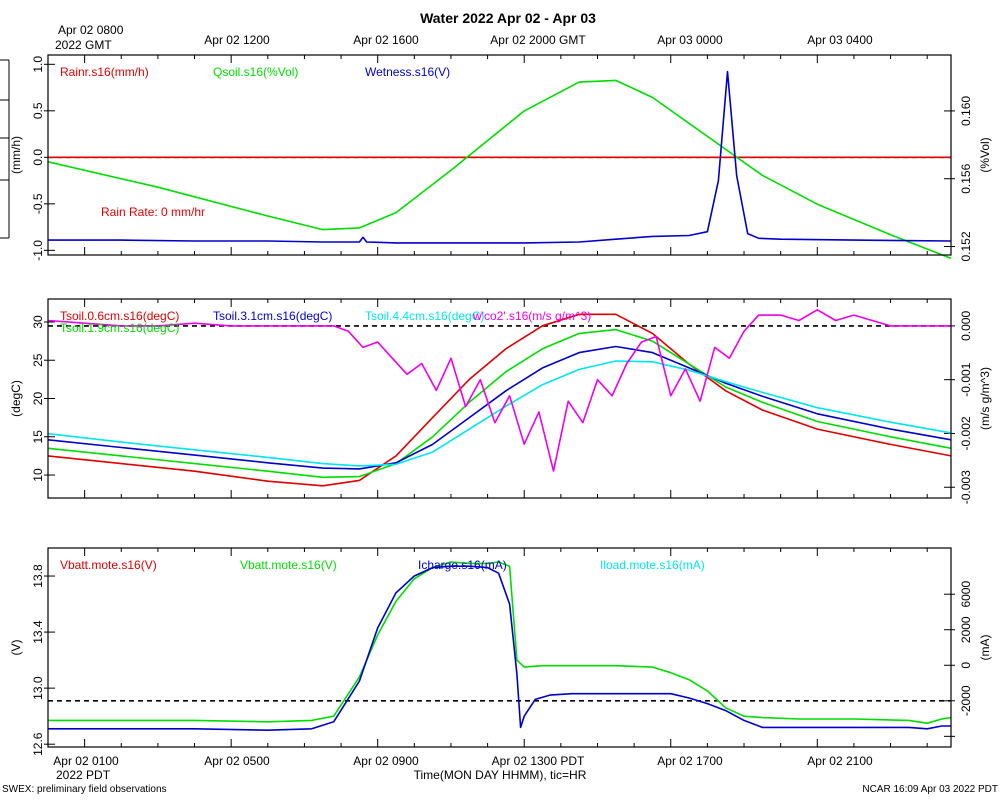 The image size is (1000, 800). I want to click on y-tick-label-right: -2000, so click(966, 700).